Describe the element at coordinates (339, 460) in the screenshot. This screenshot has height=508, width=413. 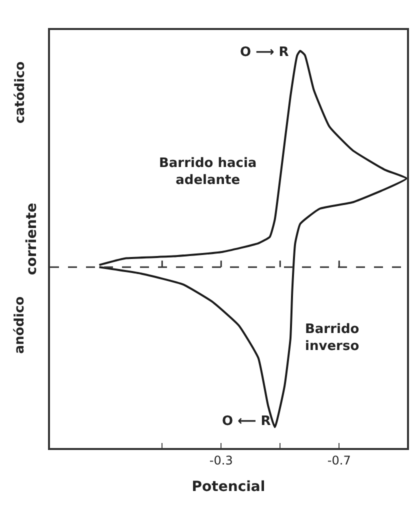
I see `x-tick-label: -0.7` at that location.